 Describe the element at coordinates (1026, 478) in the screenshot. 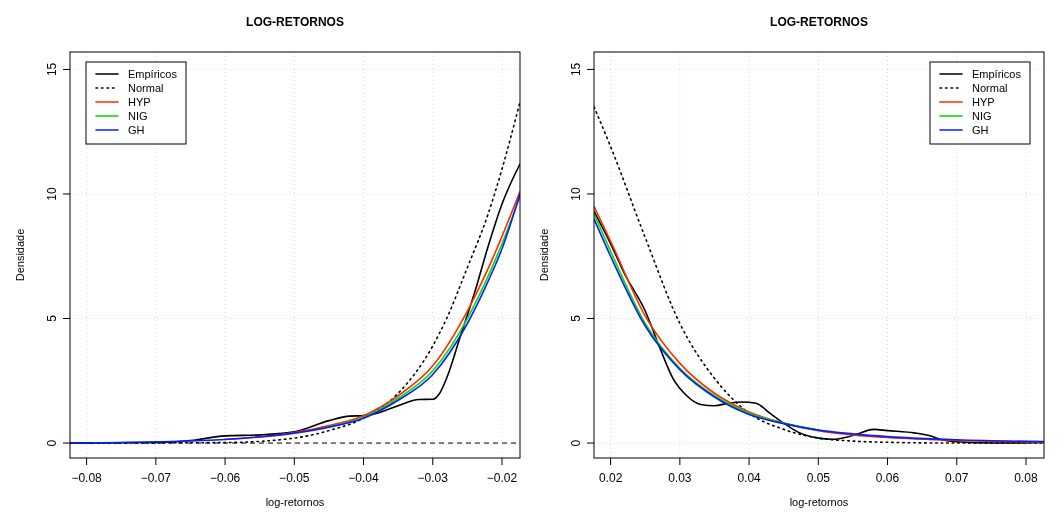

I see `x-tick-label: 0.08` at that location.